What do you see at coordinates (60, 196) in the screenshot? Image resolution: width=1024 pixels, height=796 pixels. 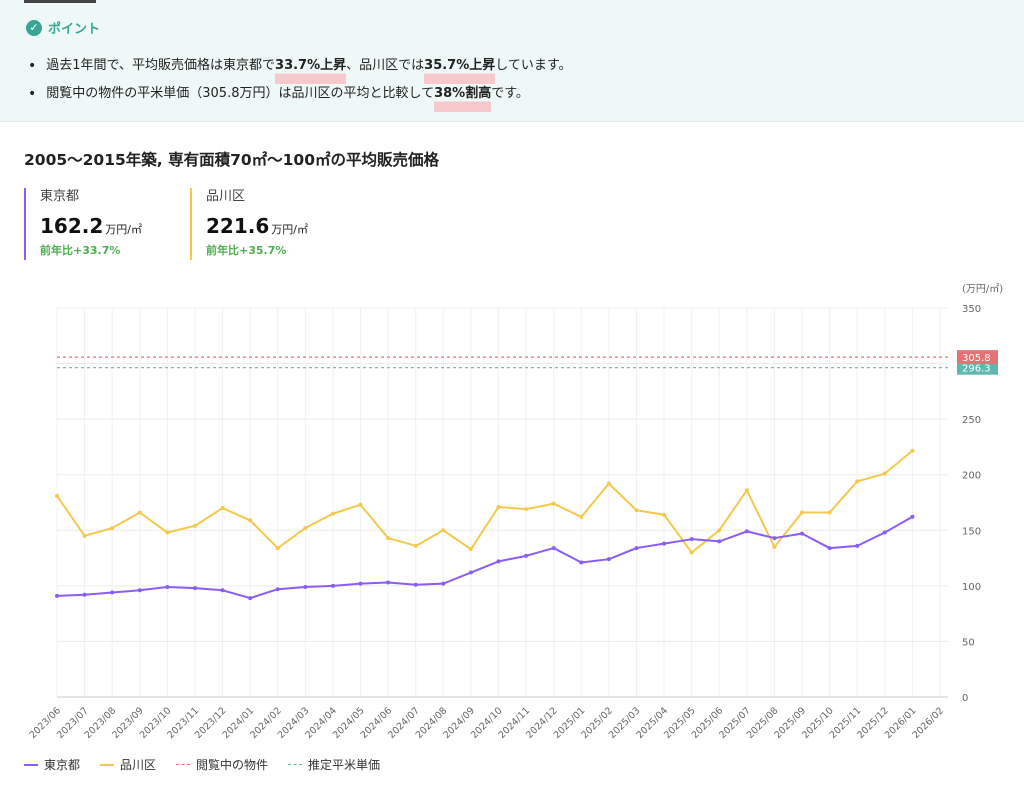 I see `stat-name: 東京都` at bounding box center [60, 196].